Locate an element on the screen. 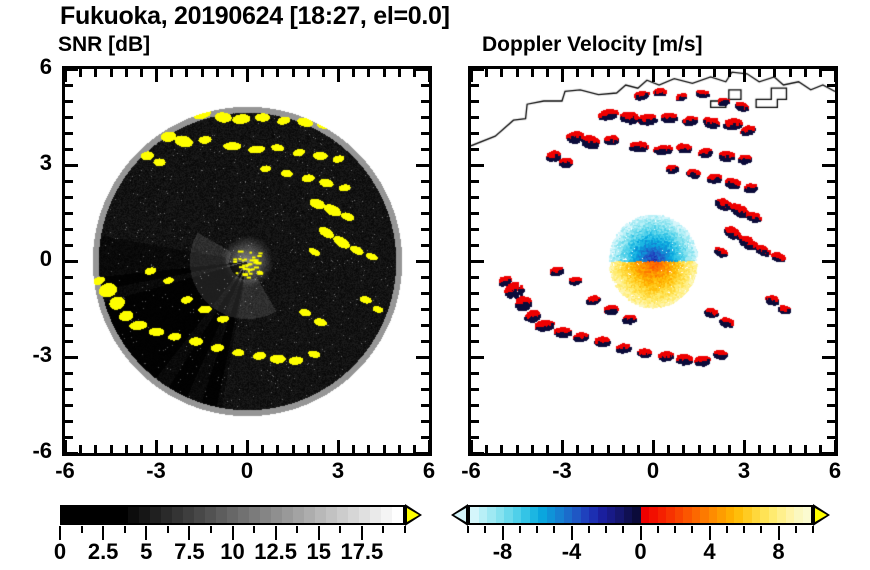 Image resolution: width=870 pixels, height=570 pixels. doppler-colorbar-label-0: -8 is located at coordinates (502, 551).